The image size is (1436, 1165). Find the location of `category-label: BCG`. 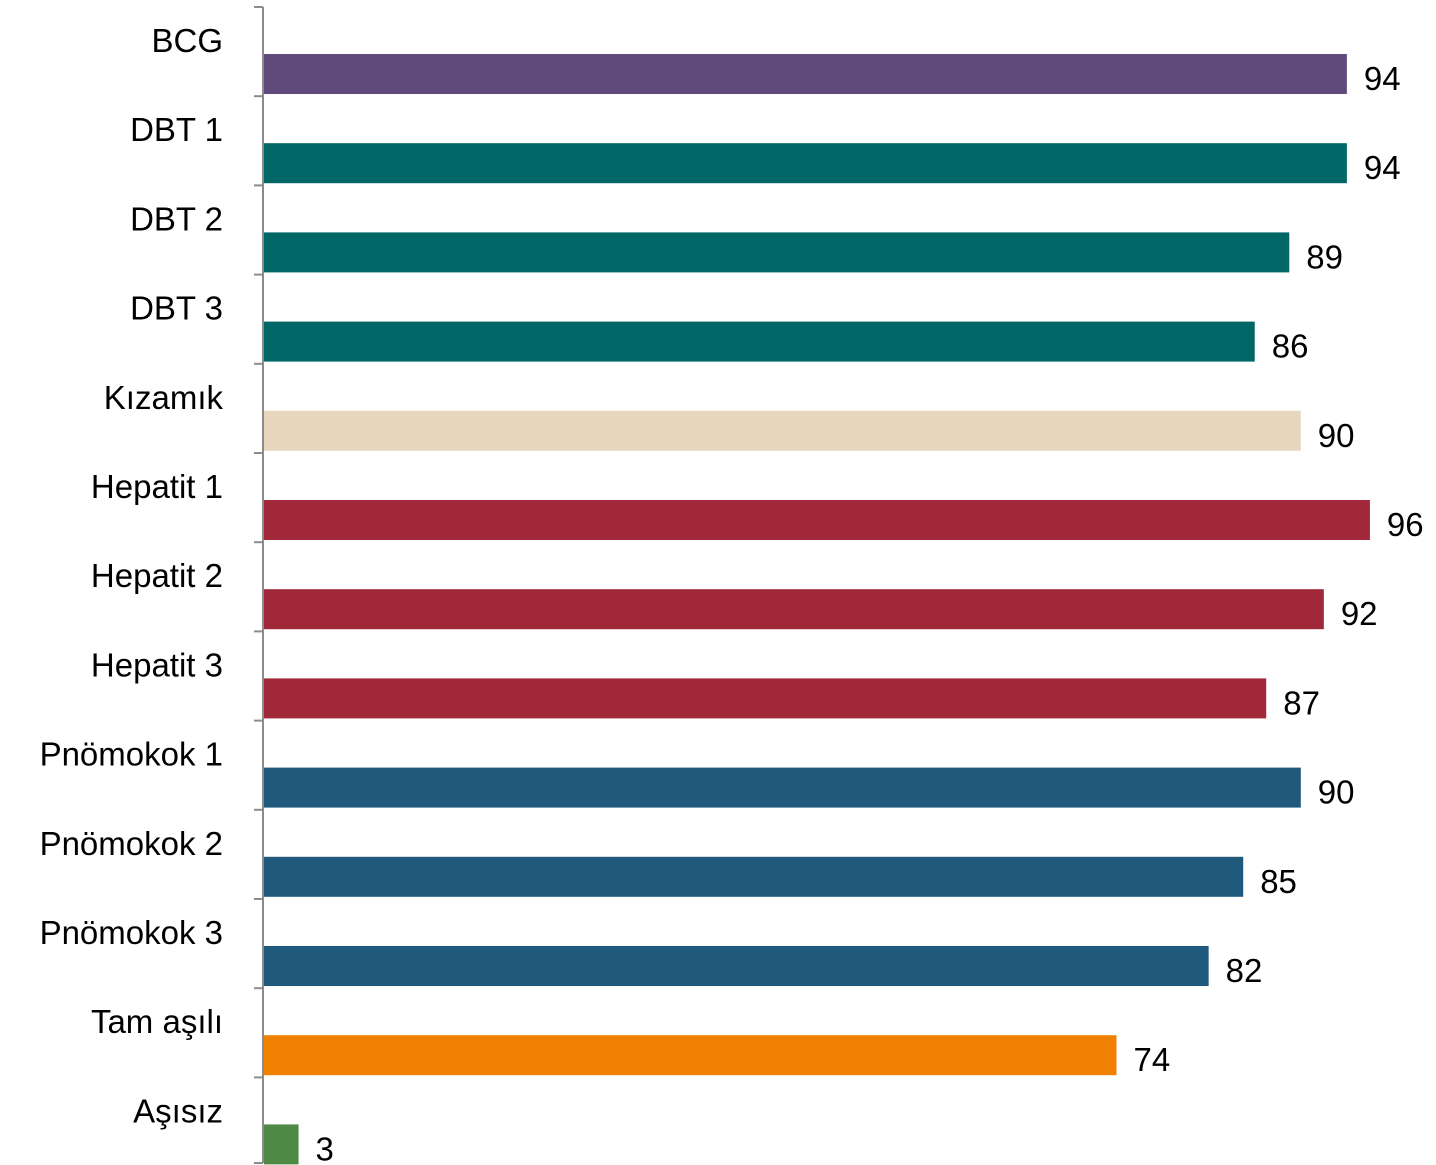

category-label: BCG is located at coordinates (187, 40).